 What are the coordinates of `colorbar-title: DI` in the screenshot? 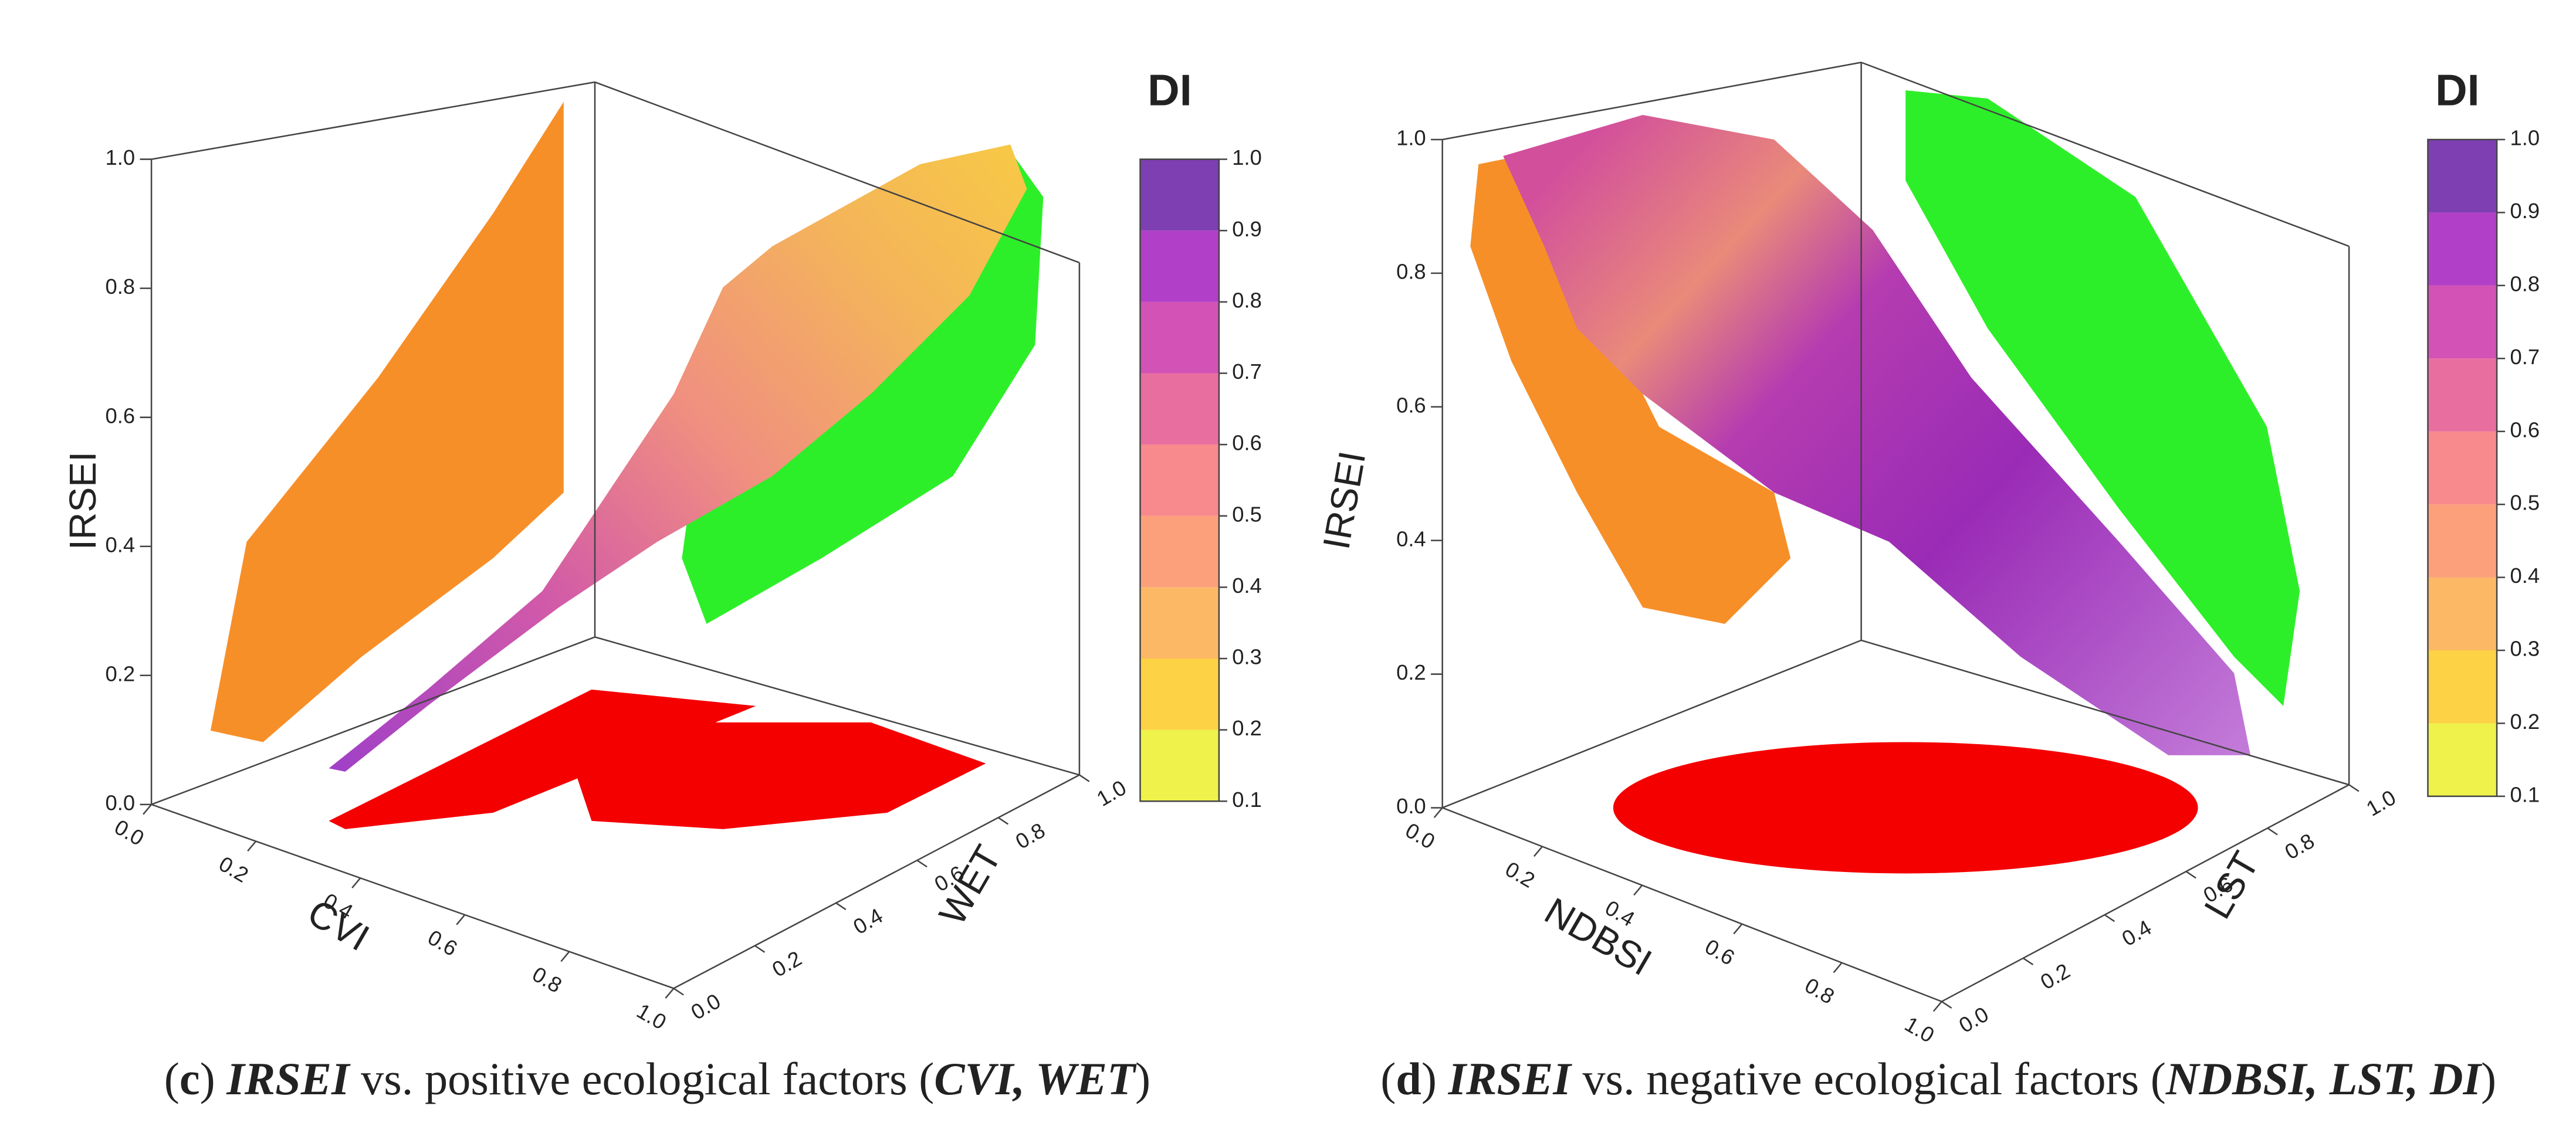 It's located at (2457, 91).